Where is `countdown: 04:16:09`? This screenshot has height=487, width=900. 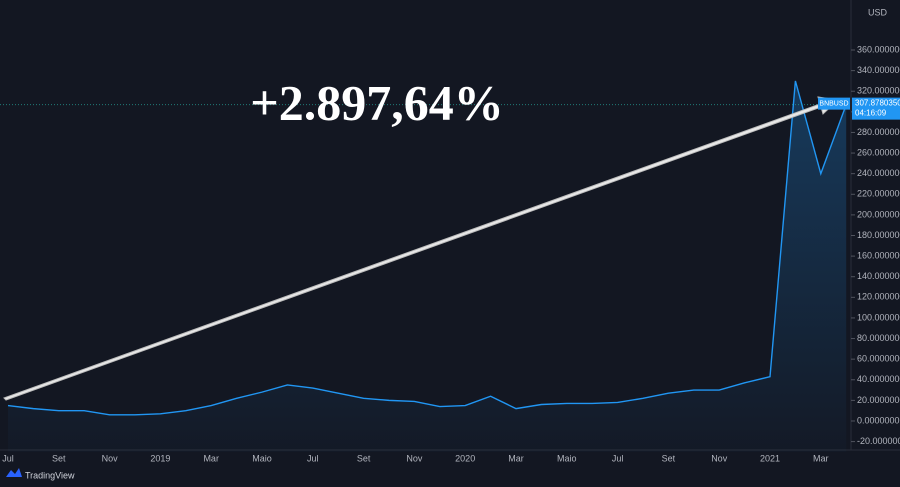
countdown: 04:16:09 is located at coordinates (871, 113).